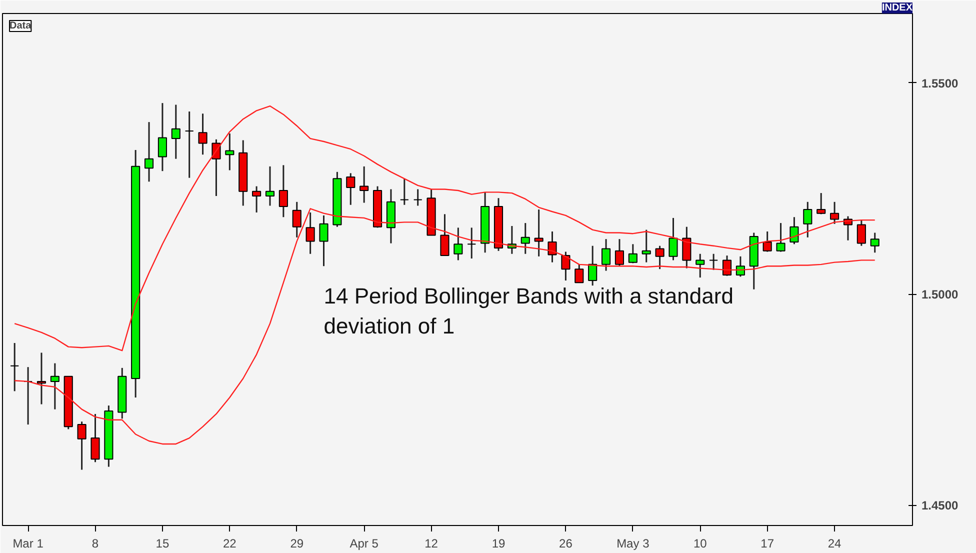 This screenshot has width=976, height=553. Describe the element at coordinates (297, 543) in the screenshot. I see `x-tick-label: 29` at that location.